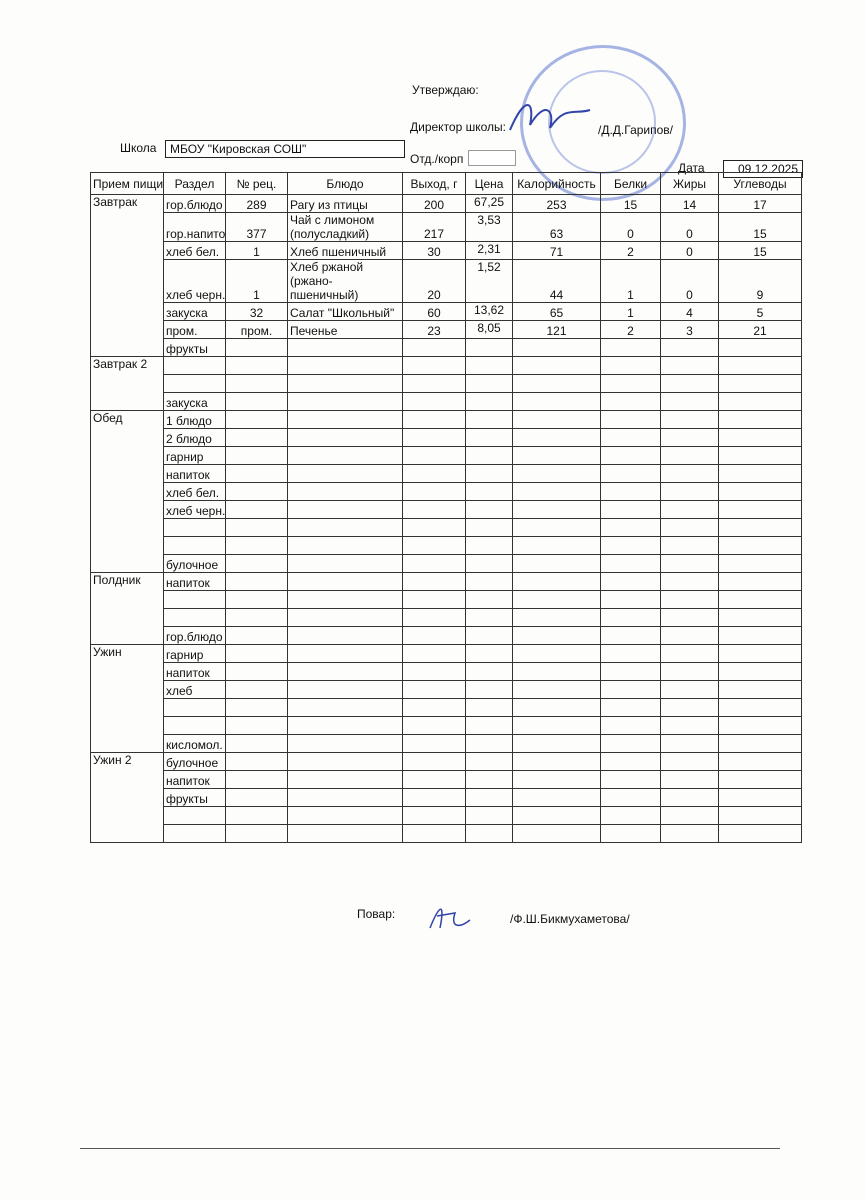 The image size is (865, 1200). I want to click on recipe-cell: 289, so click(256, 203).